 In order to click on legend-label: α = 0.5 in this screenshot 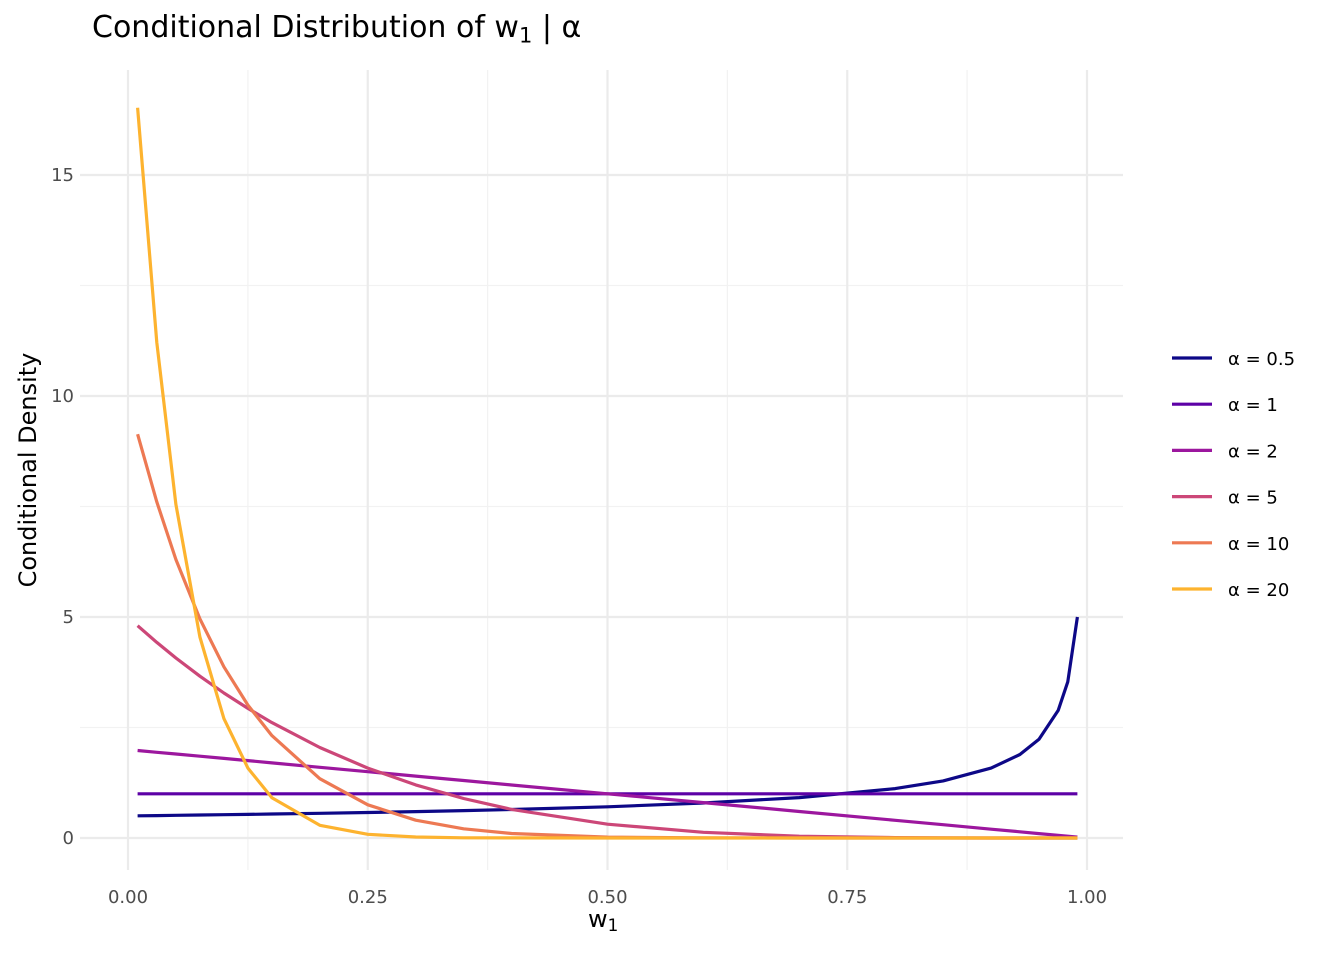, I will do `click(1261, 359)`.